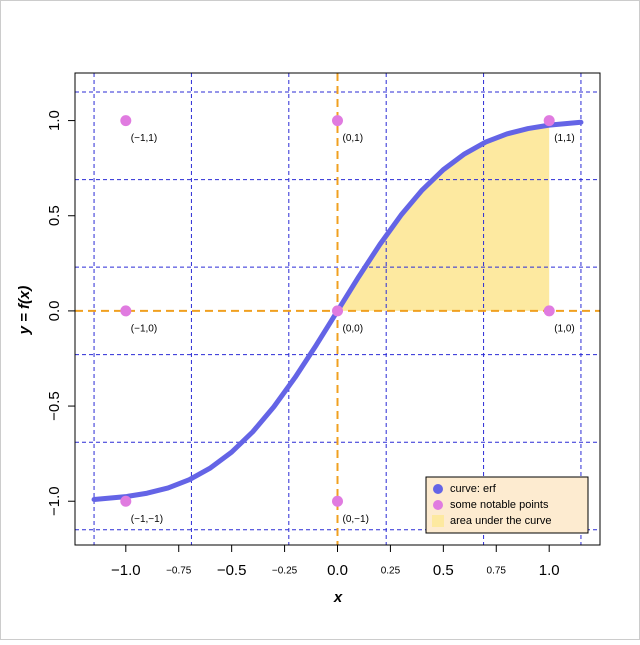 The image size is (640, 645). Describe the element at coordinates (285, 571) in the screenshot. I see `x-tick-label: −0.25` at that location.